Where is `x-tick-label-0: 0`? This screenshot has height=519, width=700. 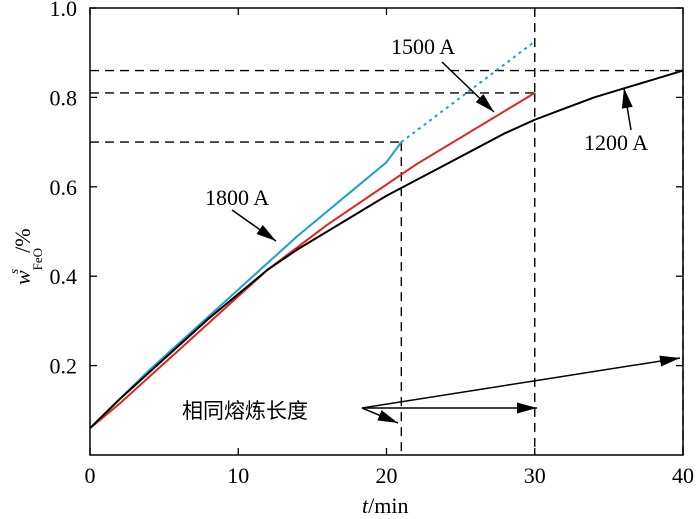 x-tick-label-0: 0 is located at coordinates (90, 475).